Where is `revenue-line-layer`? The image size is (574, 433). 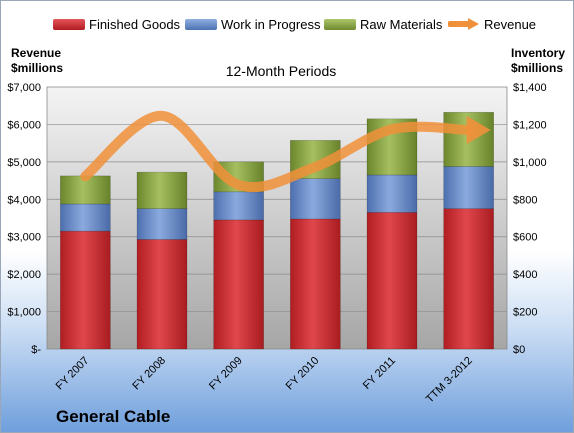
revenue-line-layer is located at coordinates (285, 151).